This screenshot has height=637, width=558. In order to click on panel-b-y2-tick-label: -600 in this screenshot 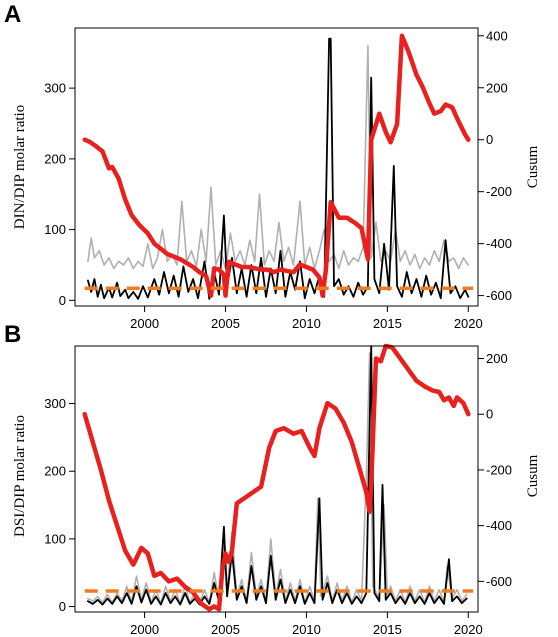, I will do `click(499, 581)`.